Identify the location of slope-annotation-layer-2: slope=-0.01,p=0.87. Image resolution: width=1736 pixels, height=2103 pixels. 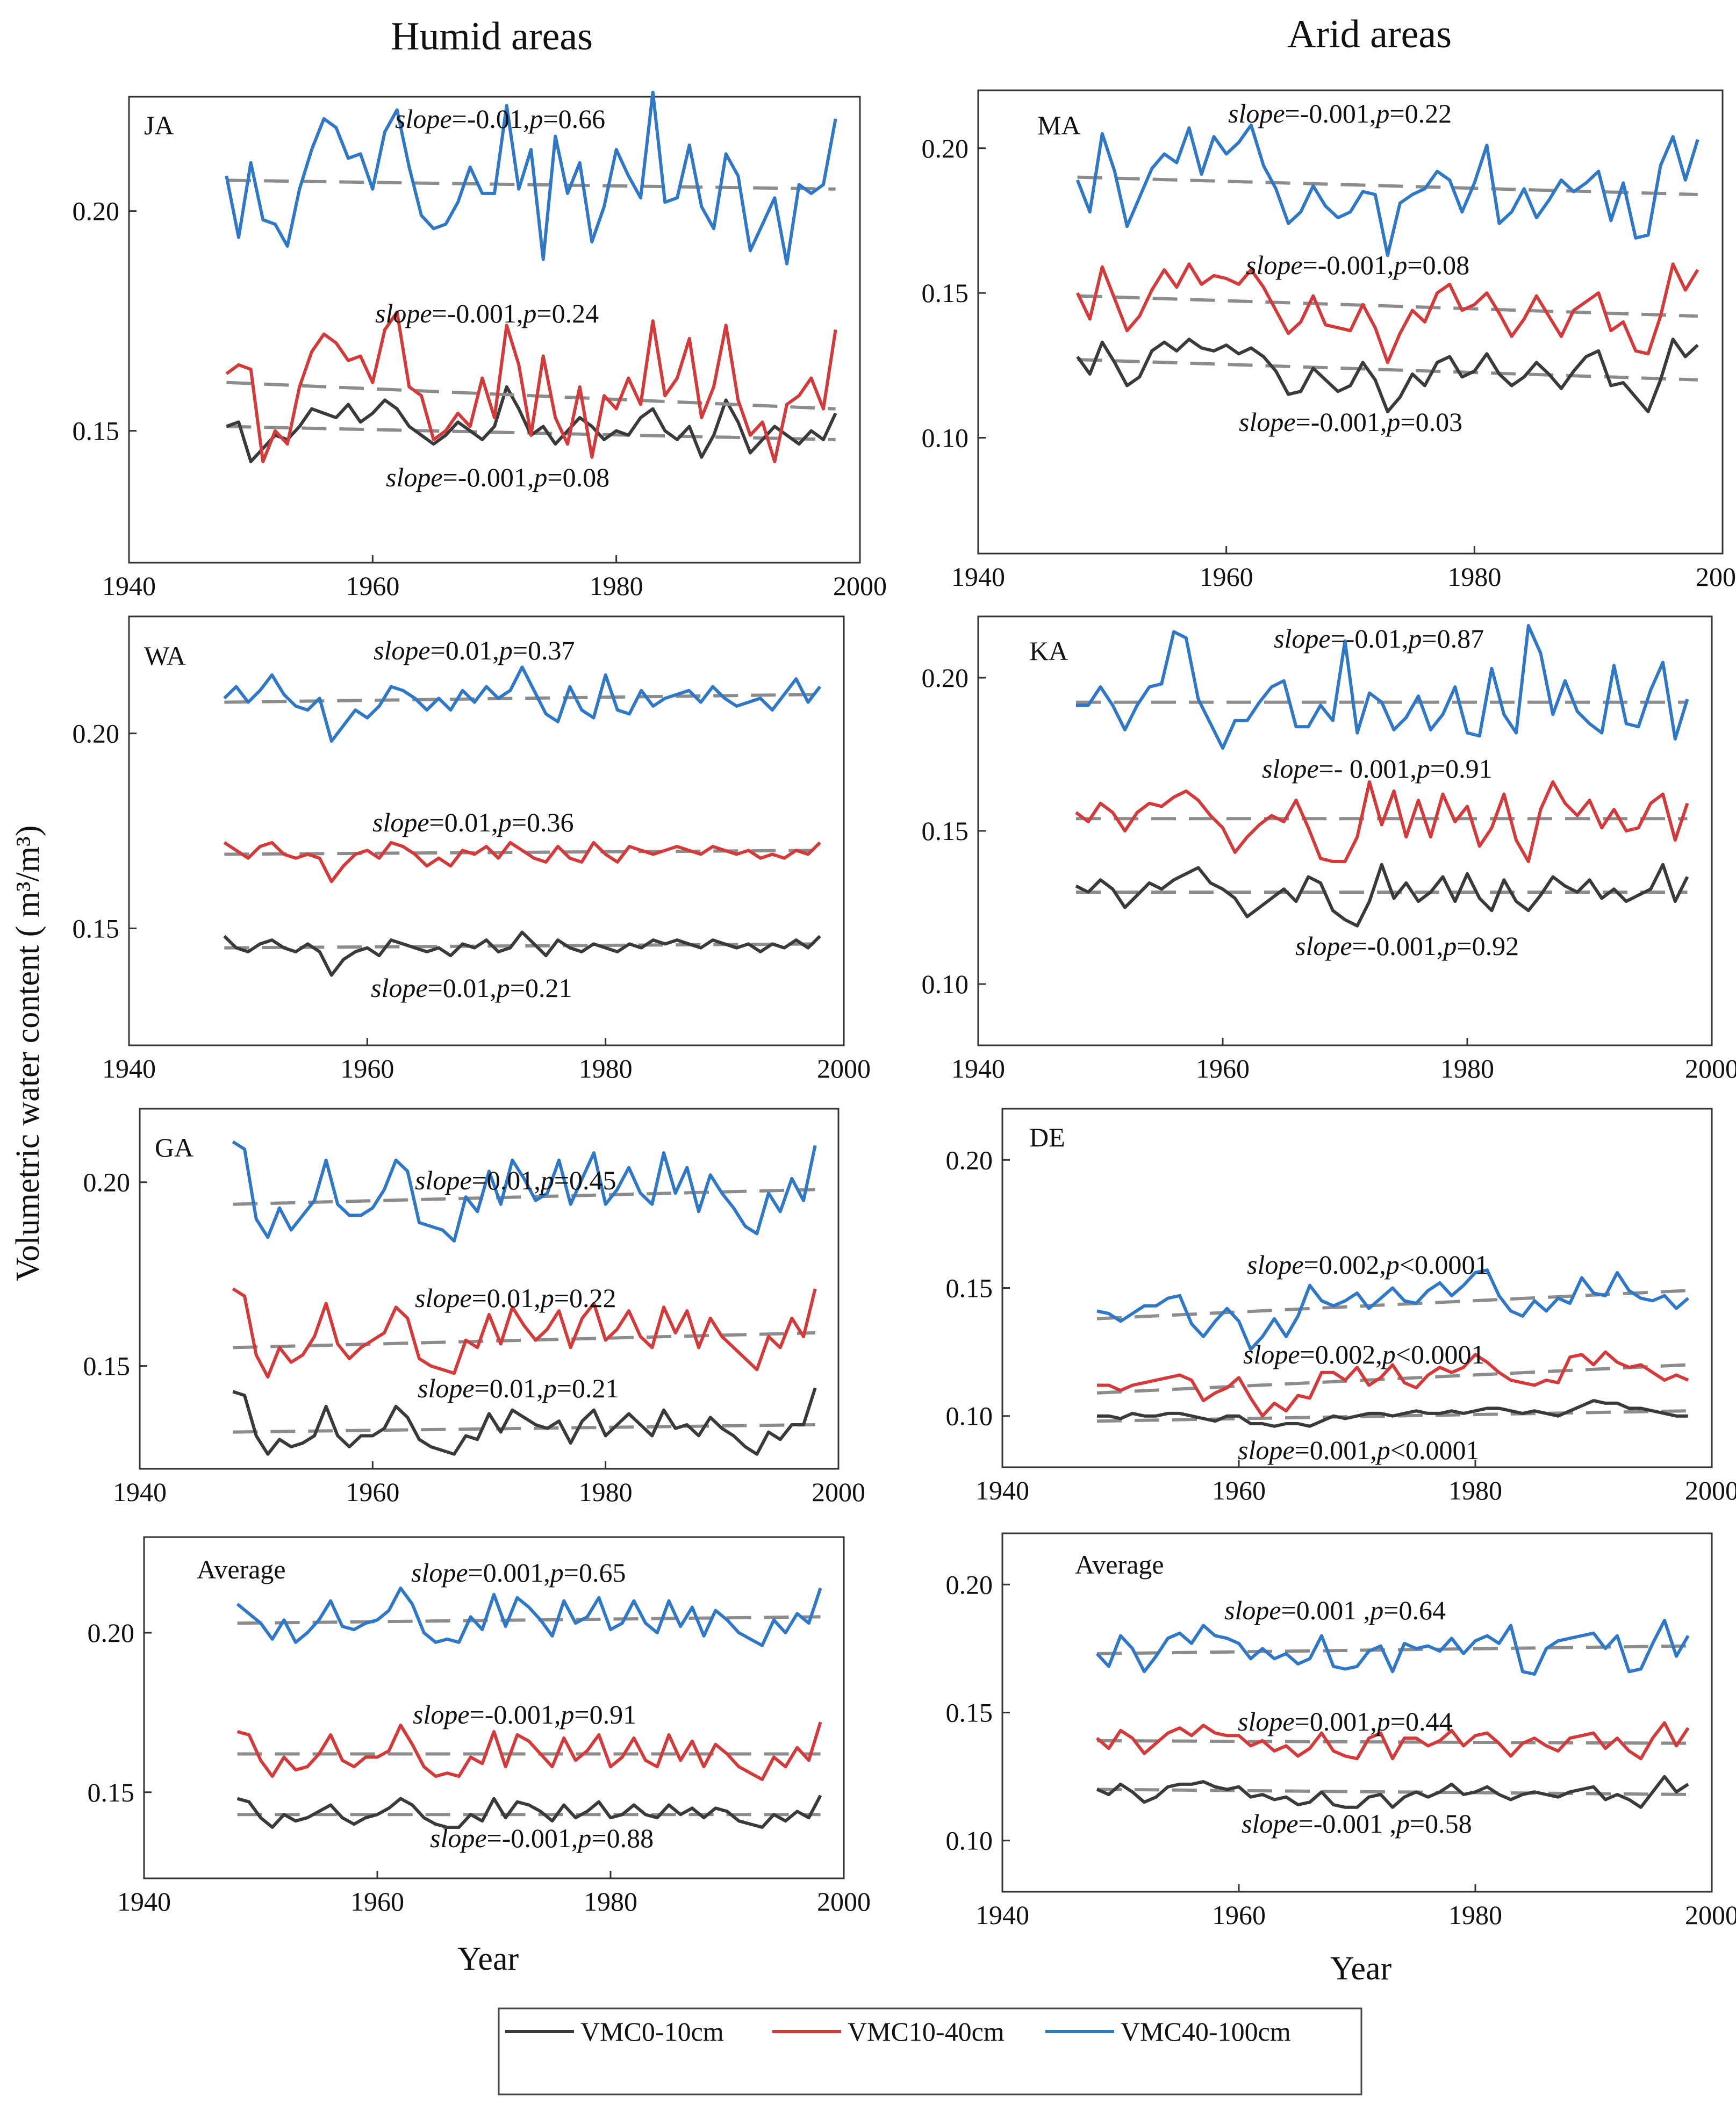
(1379, 638).